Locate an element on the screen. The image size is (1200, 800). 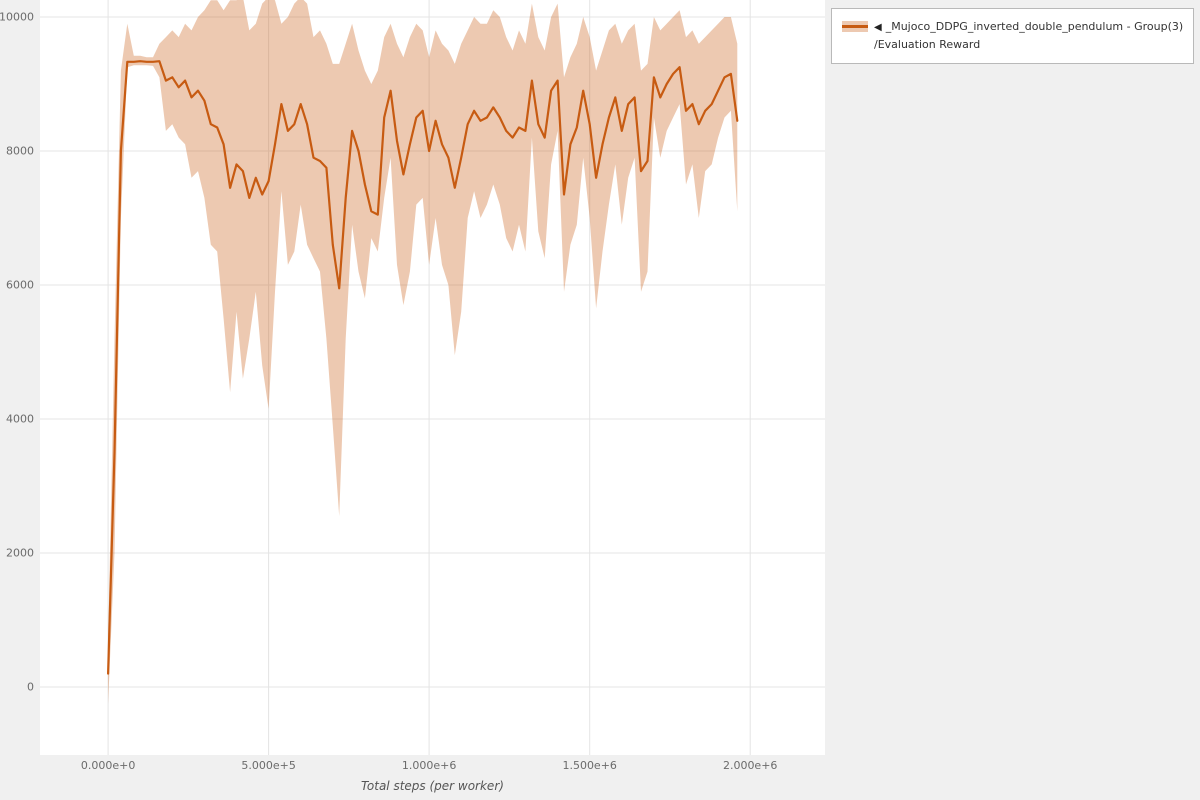
x-tick-label: 1.000e+6 is located at coordinates (429, 765).